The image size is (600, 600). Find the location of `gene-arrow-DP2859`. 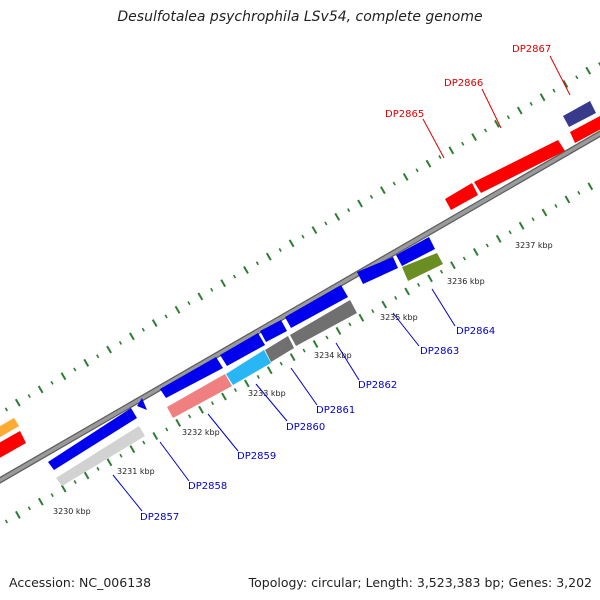

gene-arrow-DP2859 is located at coordinates (199, 396).